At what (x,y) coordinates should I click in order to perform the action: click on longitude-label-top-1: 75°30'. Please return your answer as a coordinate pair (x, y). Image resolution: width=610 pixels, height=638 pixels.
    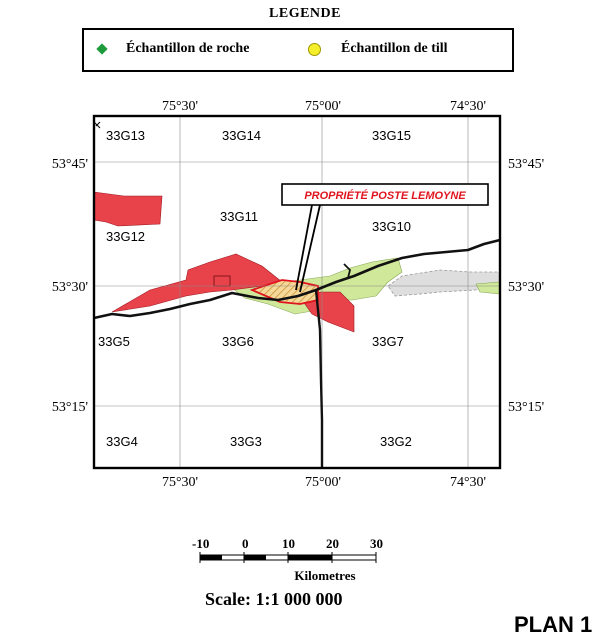
    Looking at the image, I should click on (180, 106).